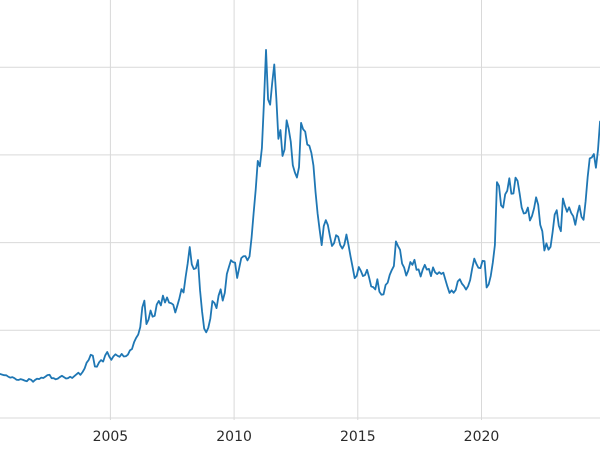 The height and width of the screenshot is (450, 600). What do you see at coordinates (482, 437) in the screenshot?
I see `x-tick-label-2020: 2020` at bounding box center [482, 437].